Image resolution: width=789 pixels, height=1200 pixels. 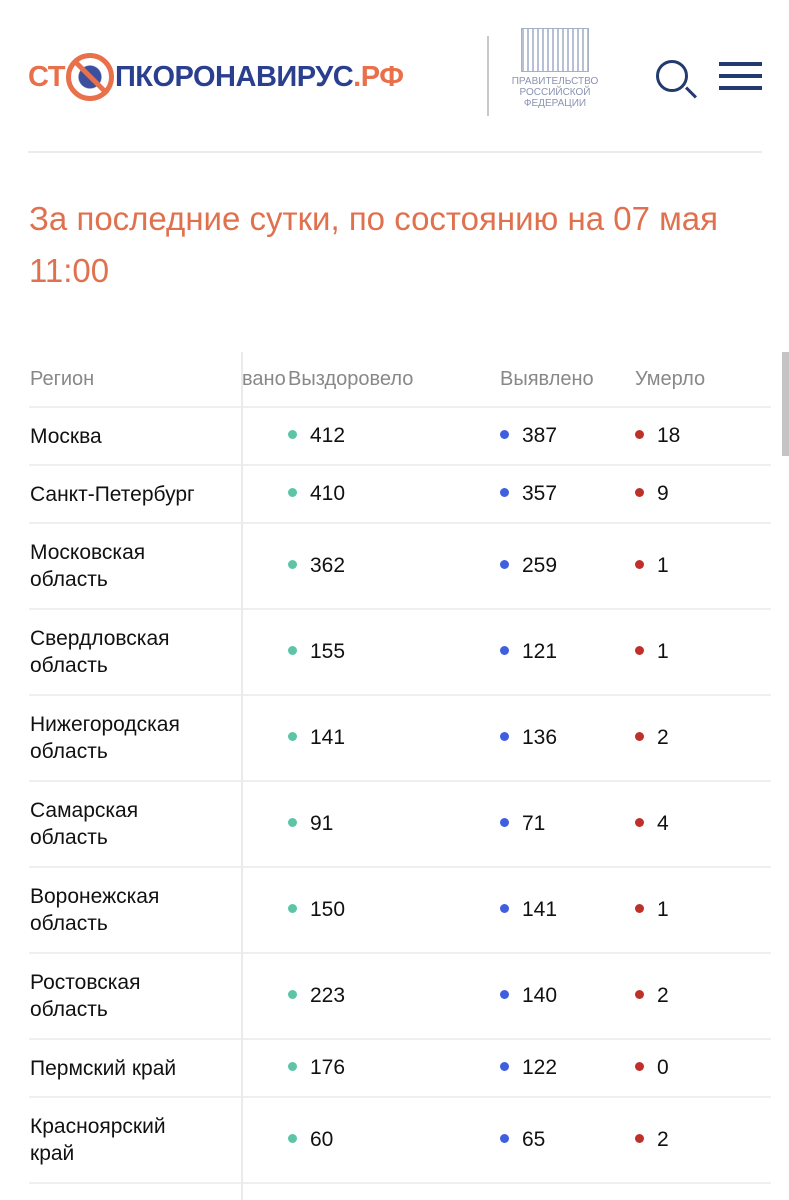 What do you see at coordinates (657, 436) in the screenshot?
I see `died-value: 18` at bounding box center [657, 436].